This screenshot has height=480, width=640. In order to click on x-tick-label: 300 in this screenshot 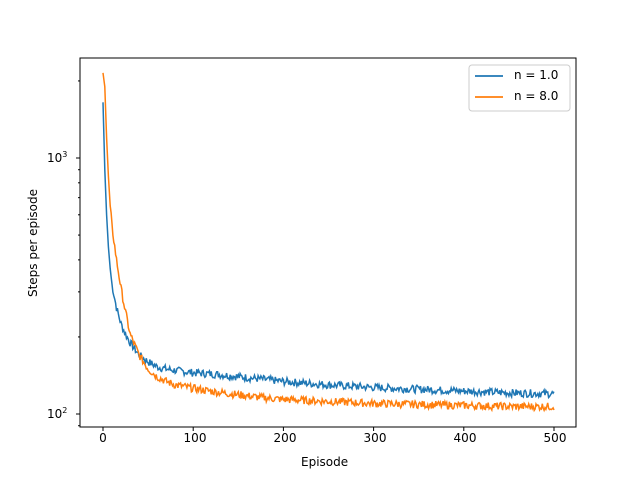, I will do `click(375, 438)`.